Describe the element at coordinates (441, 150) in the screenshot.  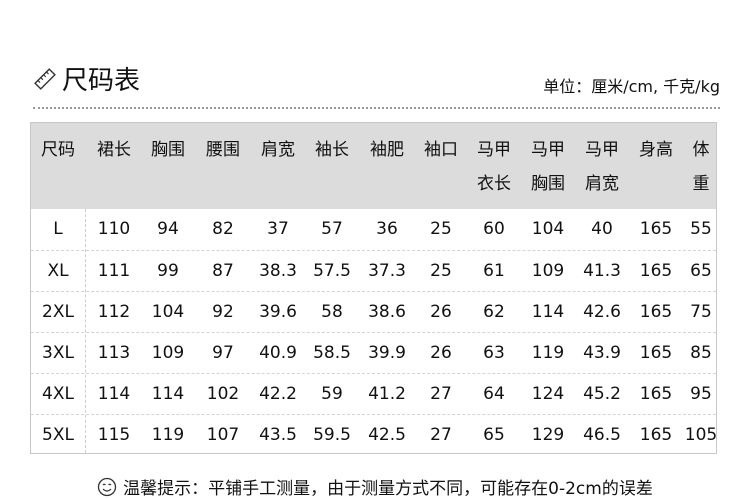
I see `header-cell: 袖口` at that location.